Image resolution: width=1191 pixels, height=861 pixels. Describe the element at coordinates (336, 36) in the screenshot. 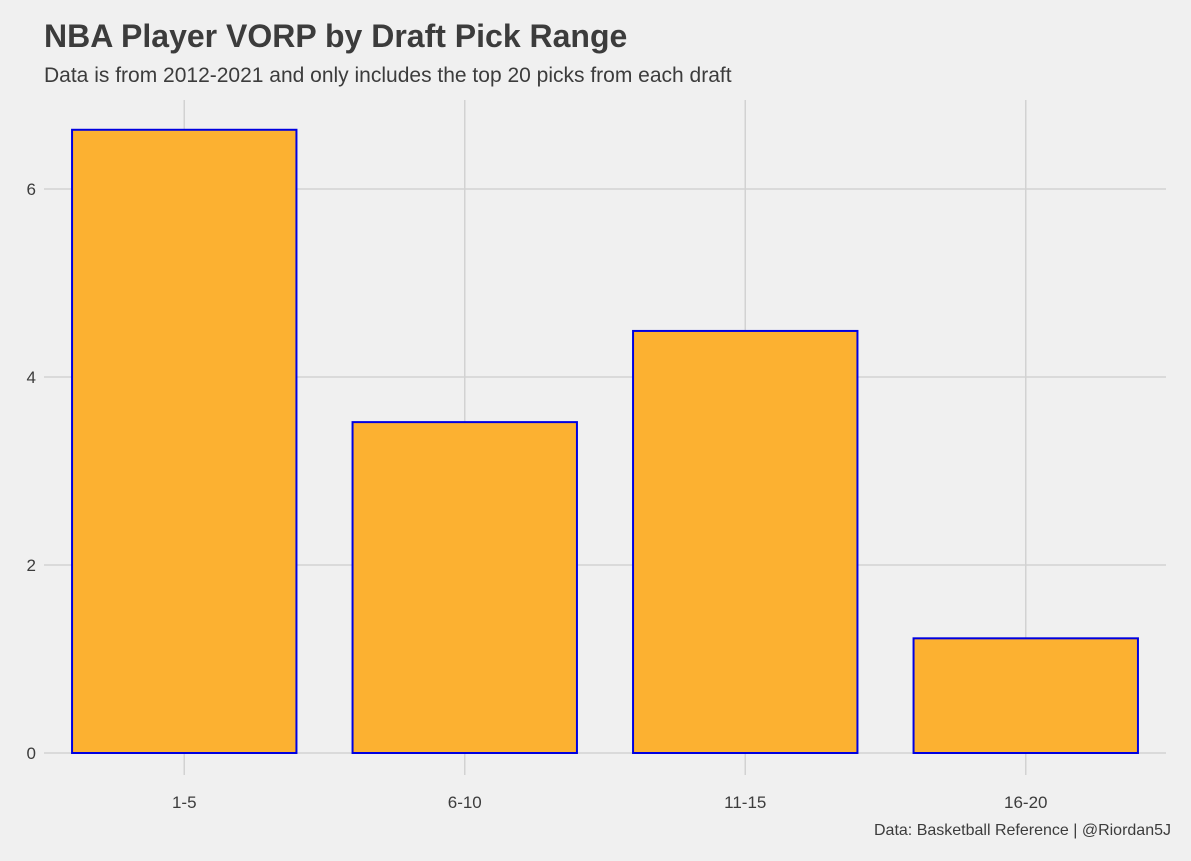

I see `chart-title: NBA Player VORP by Draft Pick Range` at that location.